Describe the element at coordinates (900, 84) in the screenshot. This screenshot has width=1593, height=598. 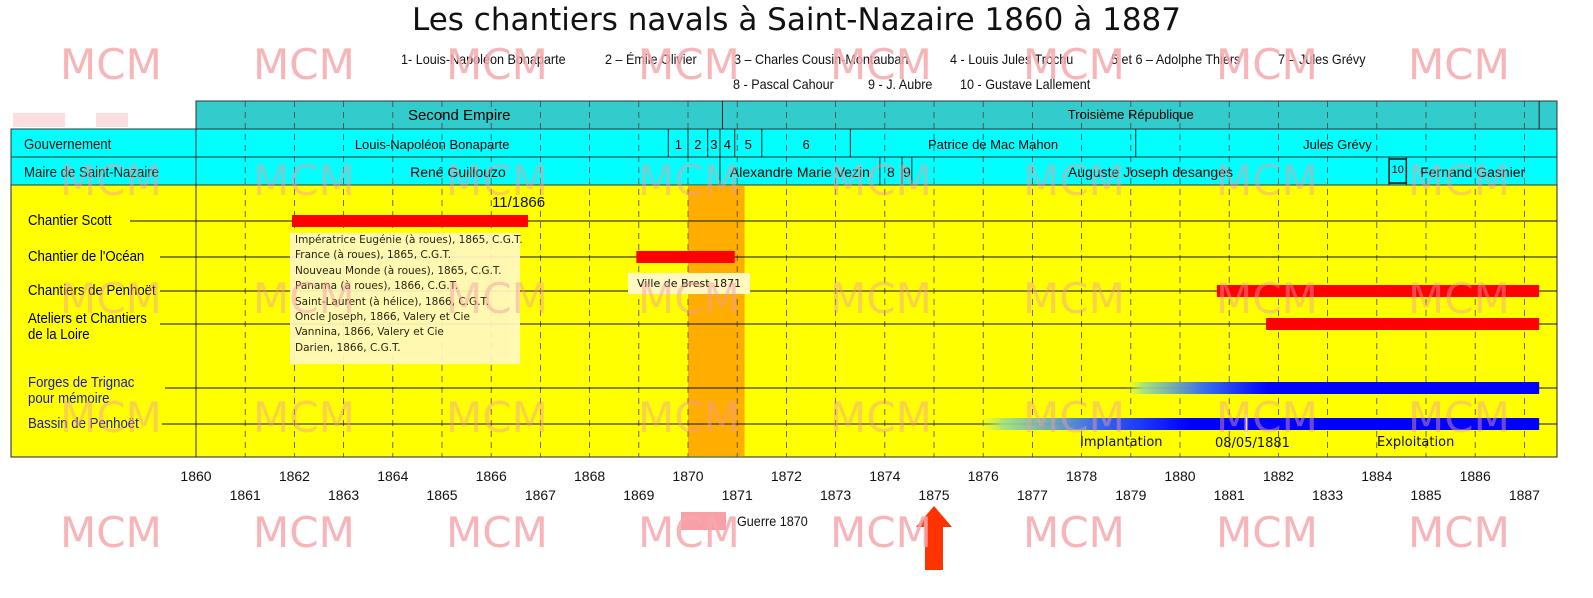
I see `legend-entry: 9 - J. Aubre` at that location.